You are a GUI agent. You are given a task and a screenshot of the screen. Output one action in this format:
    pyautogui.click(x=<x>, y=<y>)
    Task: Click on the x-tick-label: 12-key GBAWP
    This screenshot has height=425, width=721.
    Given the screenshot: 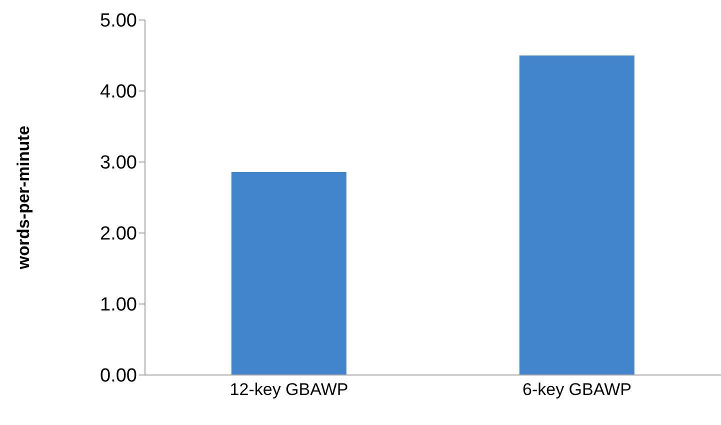 What is the action you would take?
    pyautogui.click(x=289, y=390)
    